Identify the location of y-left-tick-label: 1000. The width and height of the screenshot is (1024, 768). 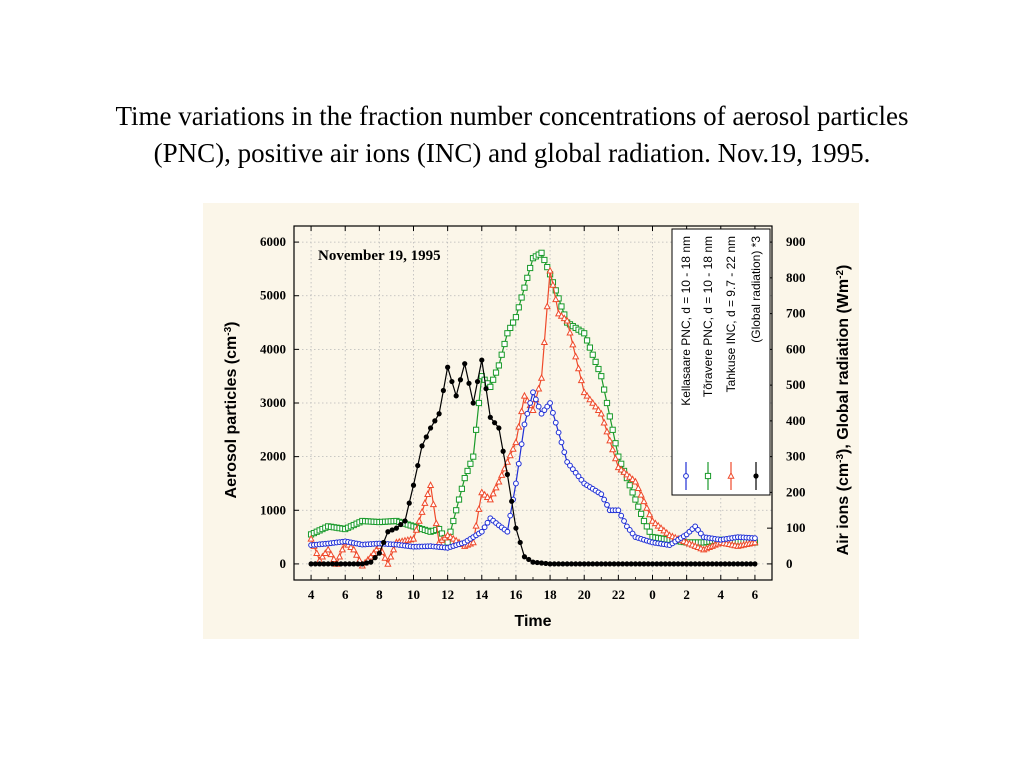
(273, 509).